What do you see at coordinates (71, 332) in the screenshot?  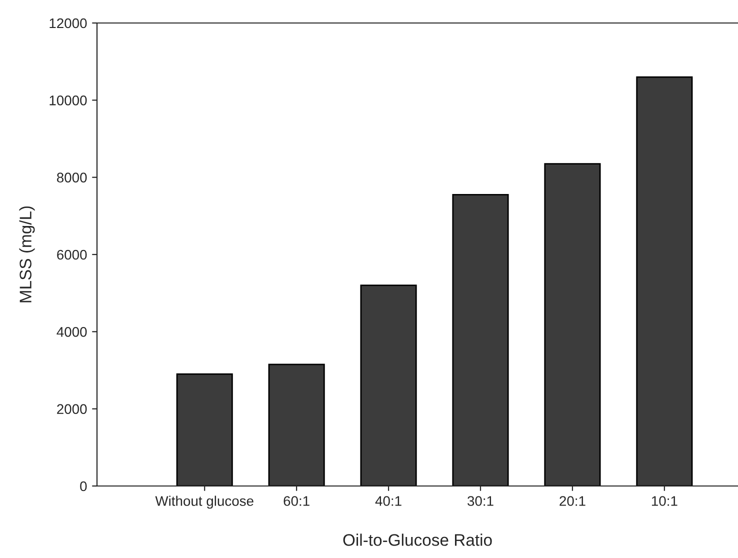 I see `y-tick-label: 4000` at bounding box center [71, 332].